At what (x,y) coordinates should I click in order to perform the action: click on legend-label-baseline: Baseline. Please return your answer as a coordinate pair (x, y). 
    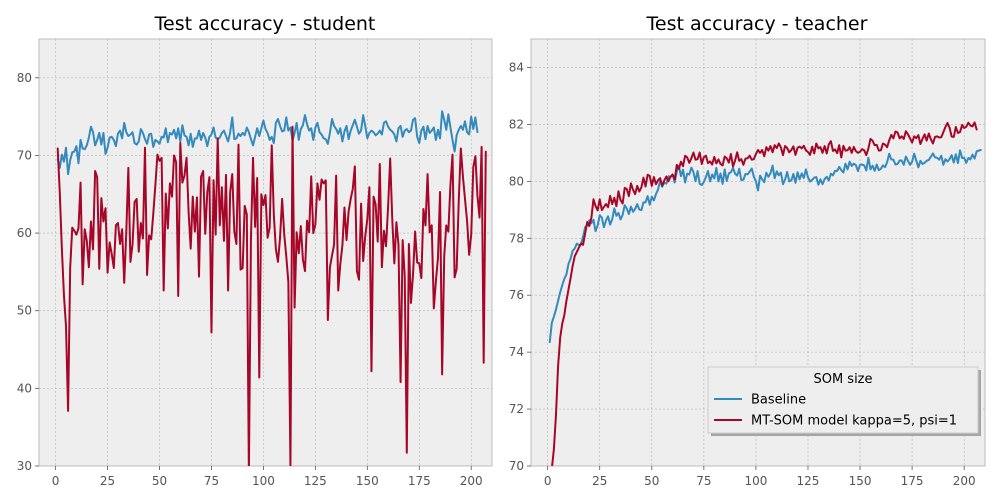
    Looking at the image, I should click on (778, 400).